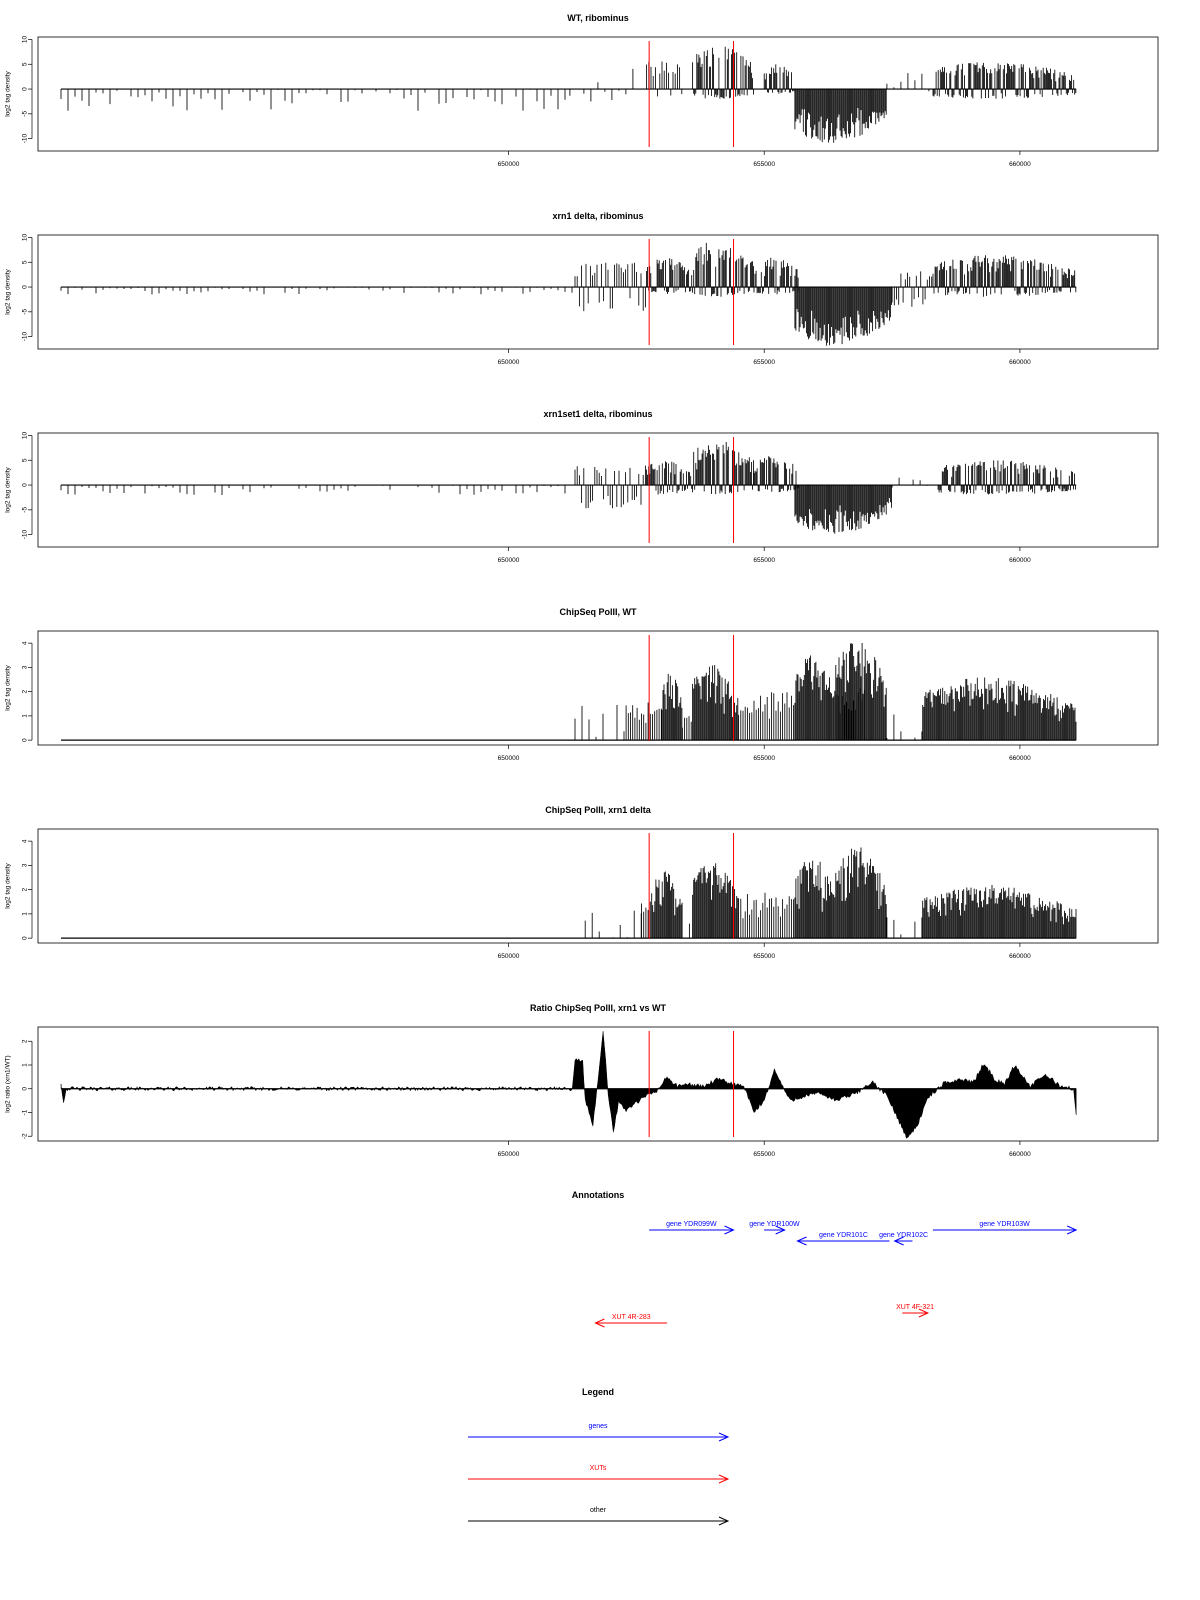  What do you see at coordinates (568, 1085) in the screenshot?
I see `series-signal` at bounding box center [568, 1085].